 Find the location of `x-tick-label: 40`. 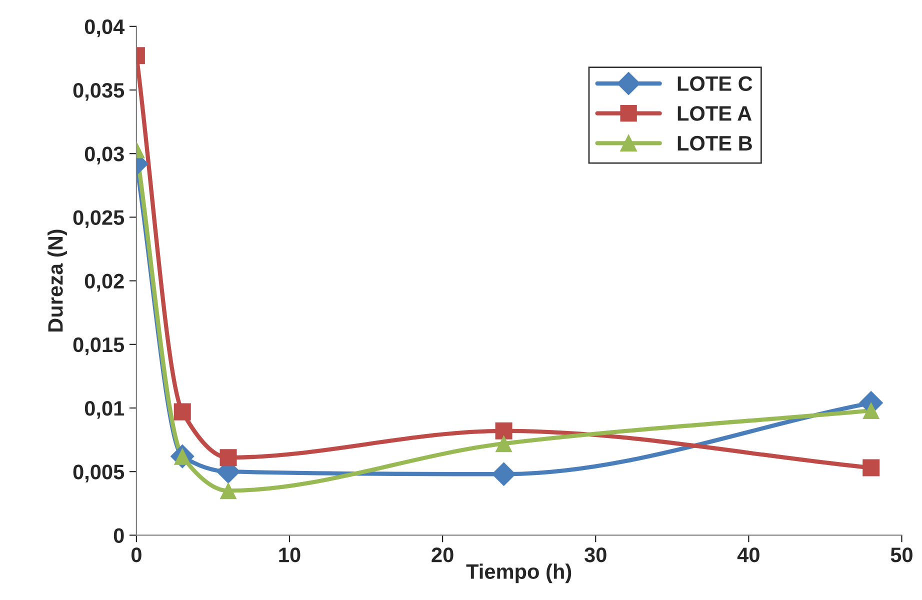

x-tick-label: 40 is located at coordinates (748, 555).